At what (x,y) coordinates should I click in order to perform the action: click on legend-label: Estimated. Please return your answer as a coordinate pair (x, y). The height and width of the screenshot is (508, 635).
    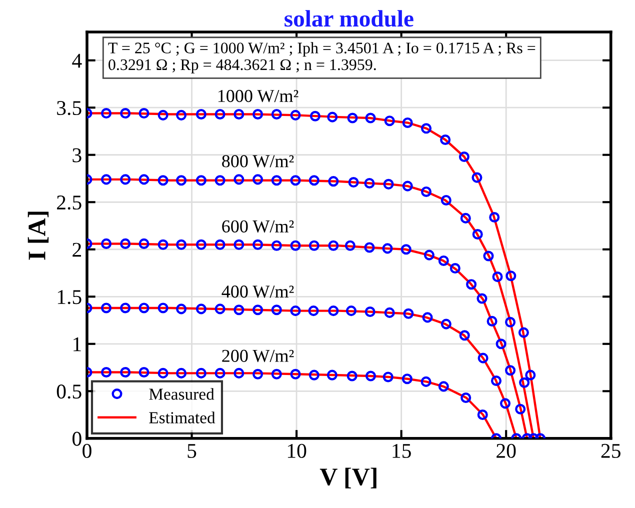
    Looking at the image, I should click on (182, 418).